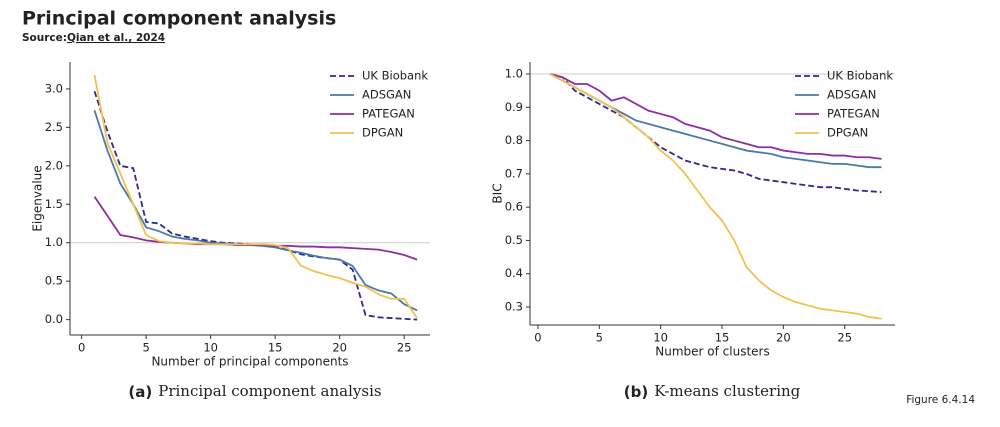 Image resolution: width=1000 pixels, height=427 pixels. I want to click on y-axis-label: BIC, so click(498, 193).